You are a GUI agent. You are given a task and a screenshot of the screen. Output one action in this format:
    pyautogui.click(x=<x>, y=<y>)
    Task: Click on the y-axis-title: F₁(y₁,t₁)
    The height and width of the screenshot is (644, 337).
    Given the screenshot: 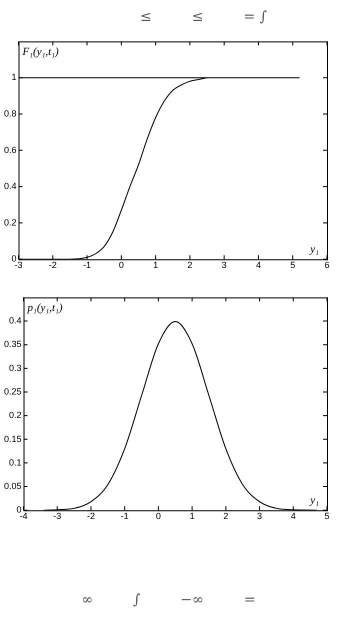 What is the action you would take?
    pyautogui.click(x=41, y=52)
    